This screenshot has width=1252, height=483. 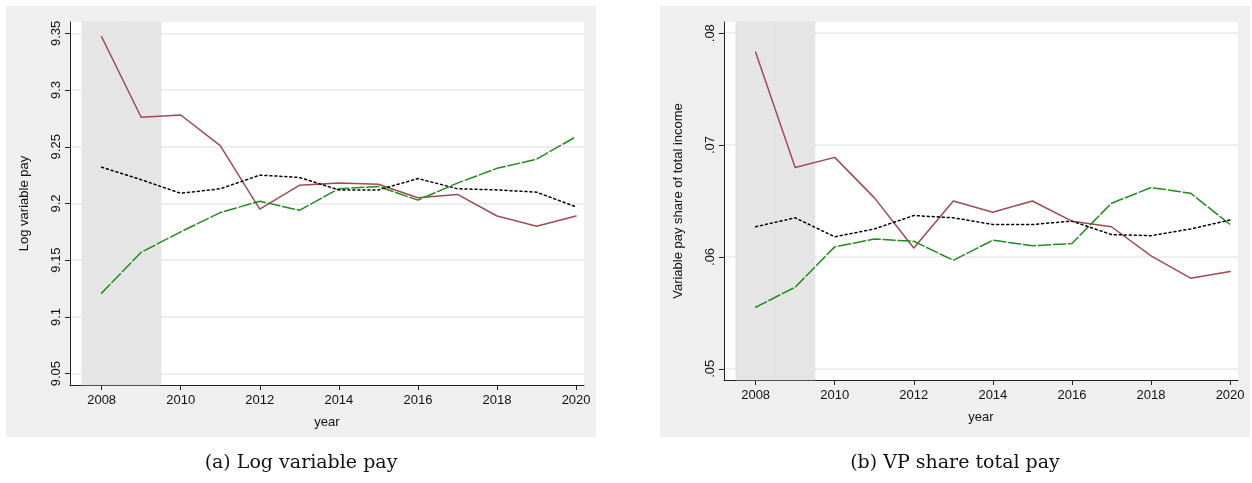 I want to click on y-axis-title: Log variable pay, so click(x=23, y=203).